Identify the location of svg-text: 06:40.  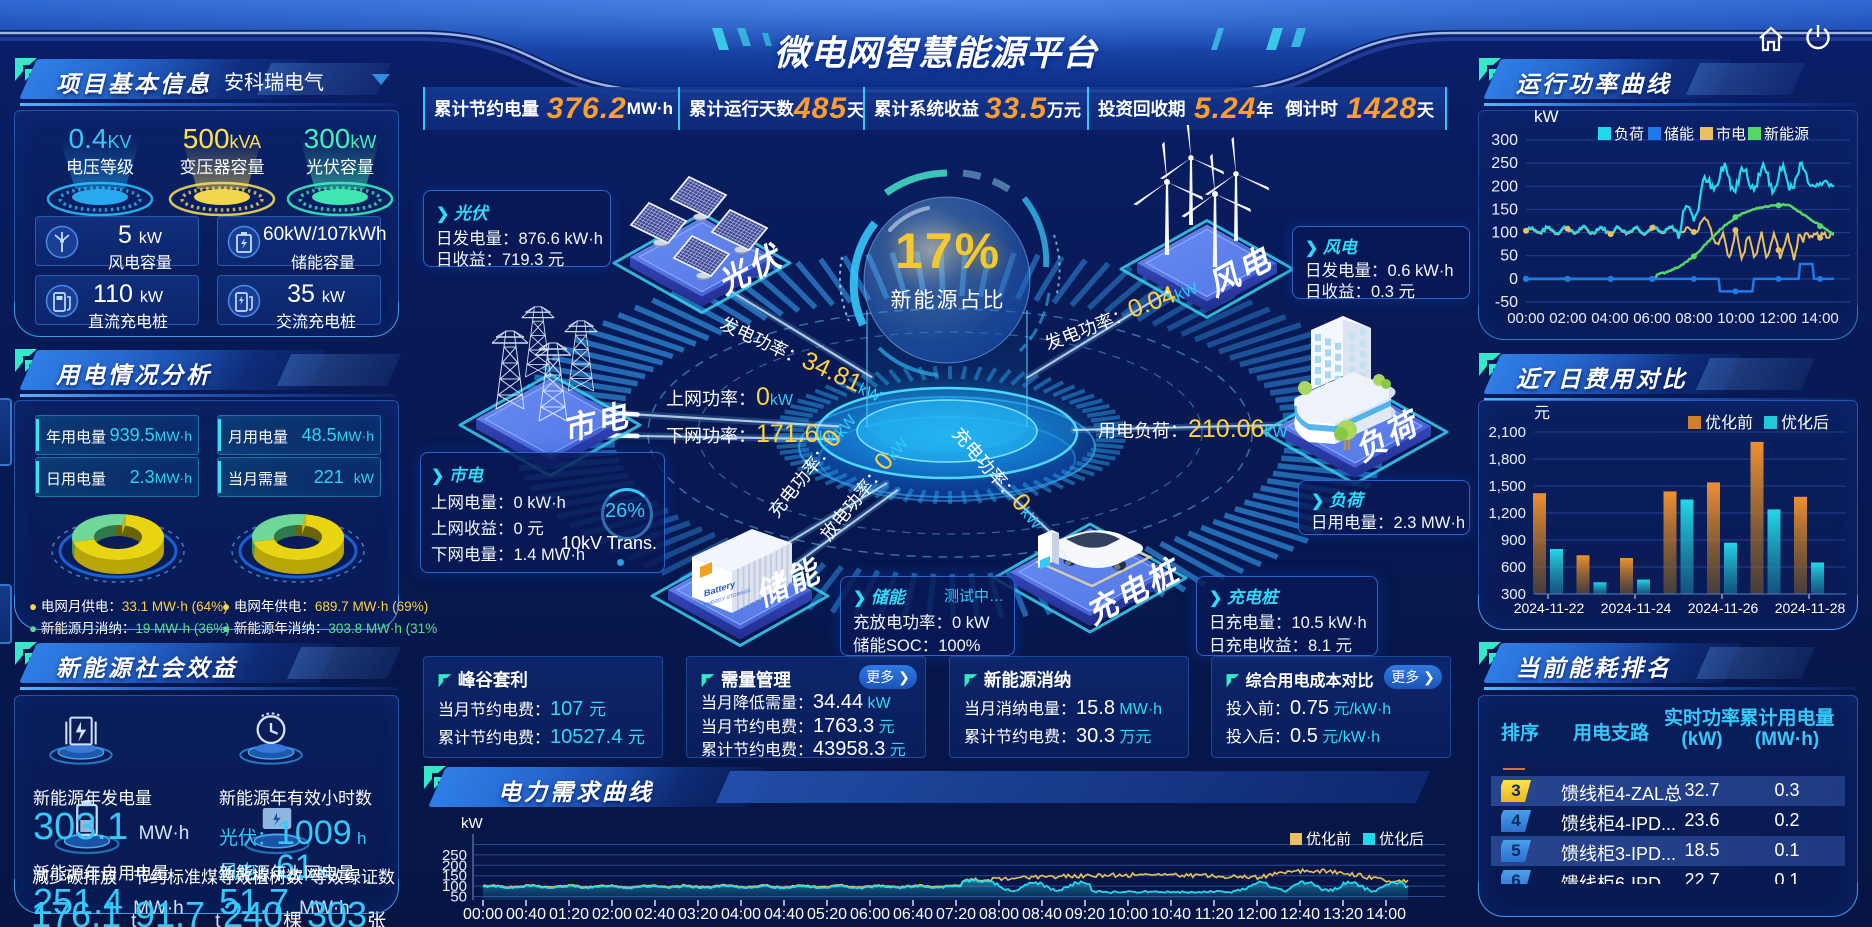
(913, 914).